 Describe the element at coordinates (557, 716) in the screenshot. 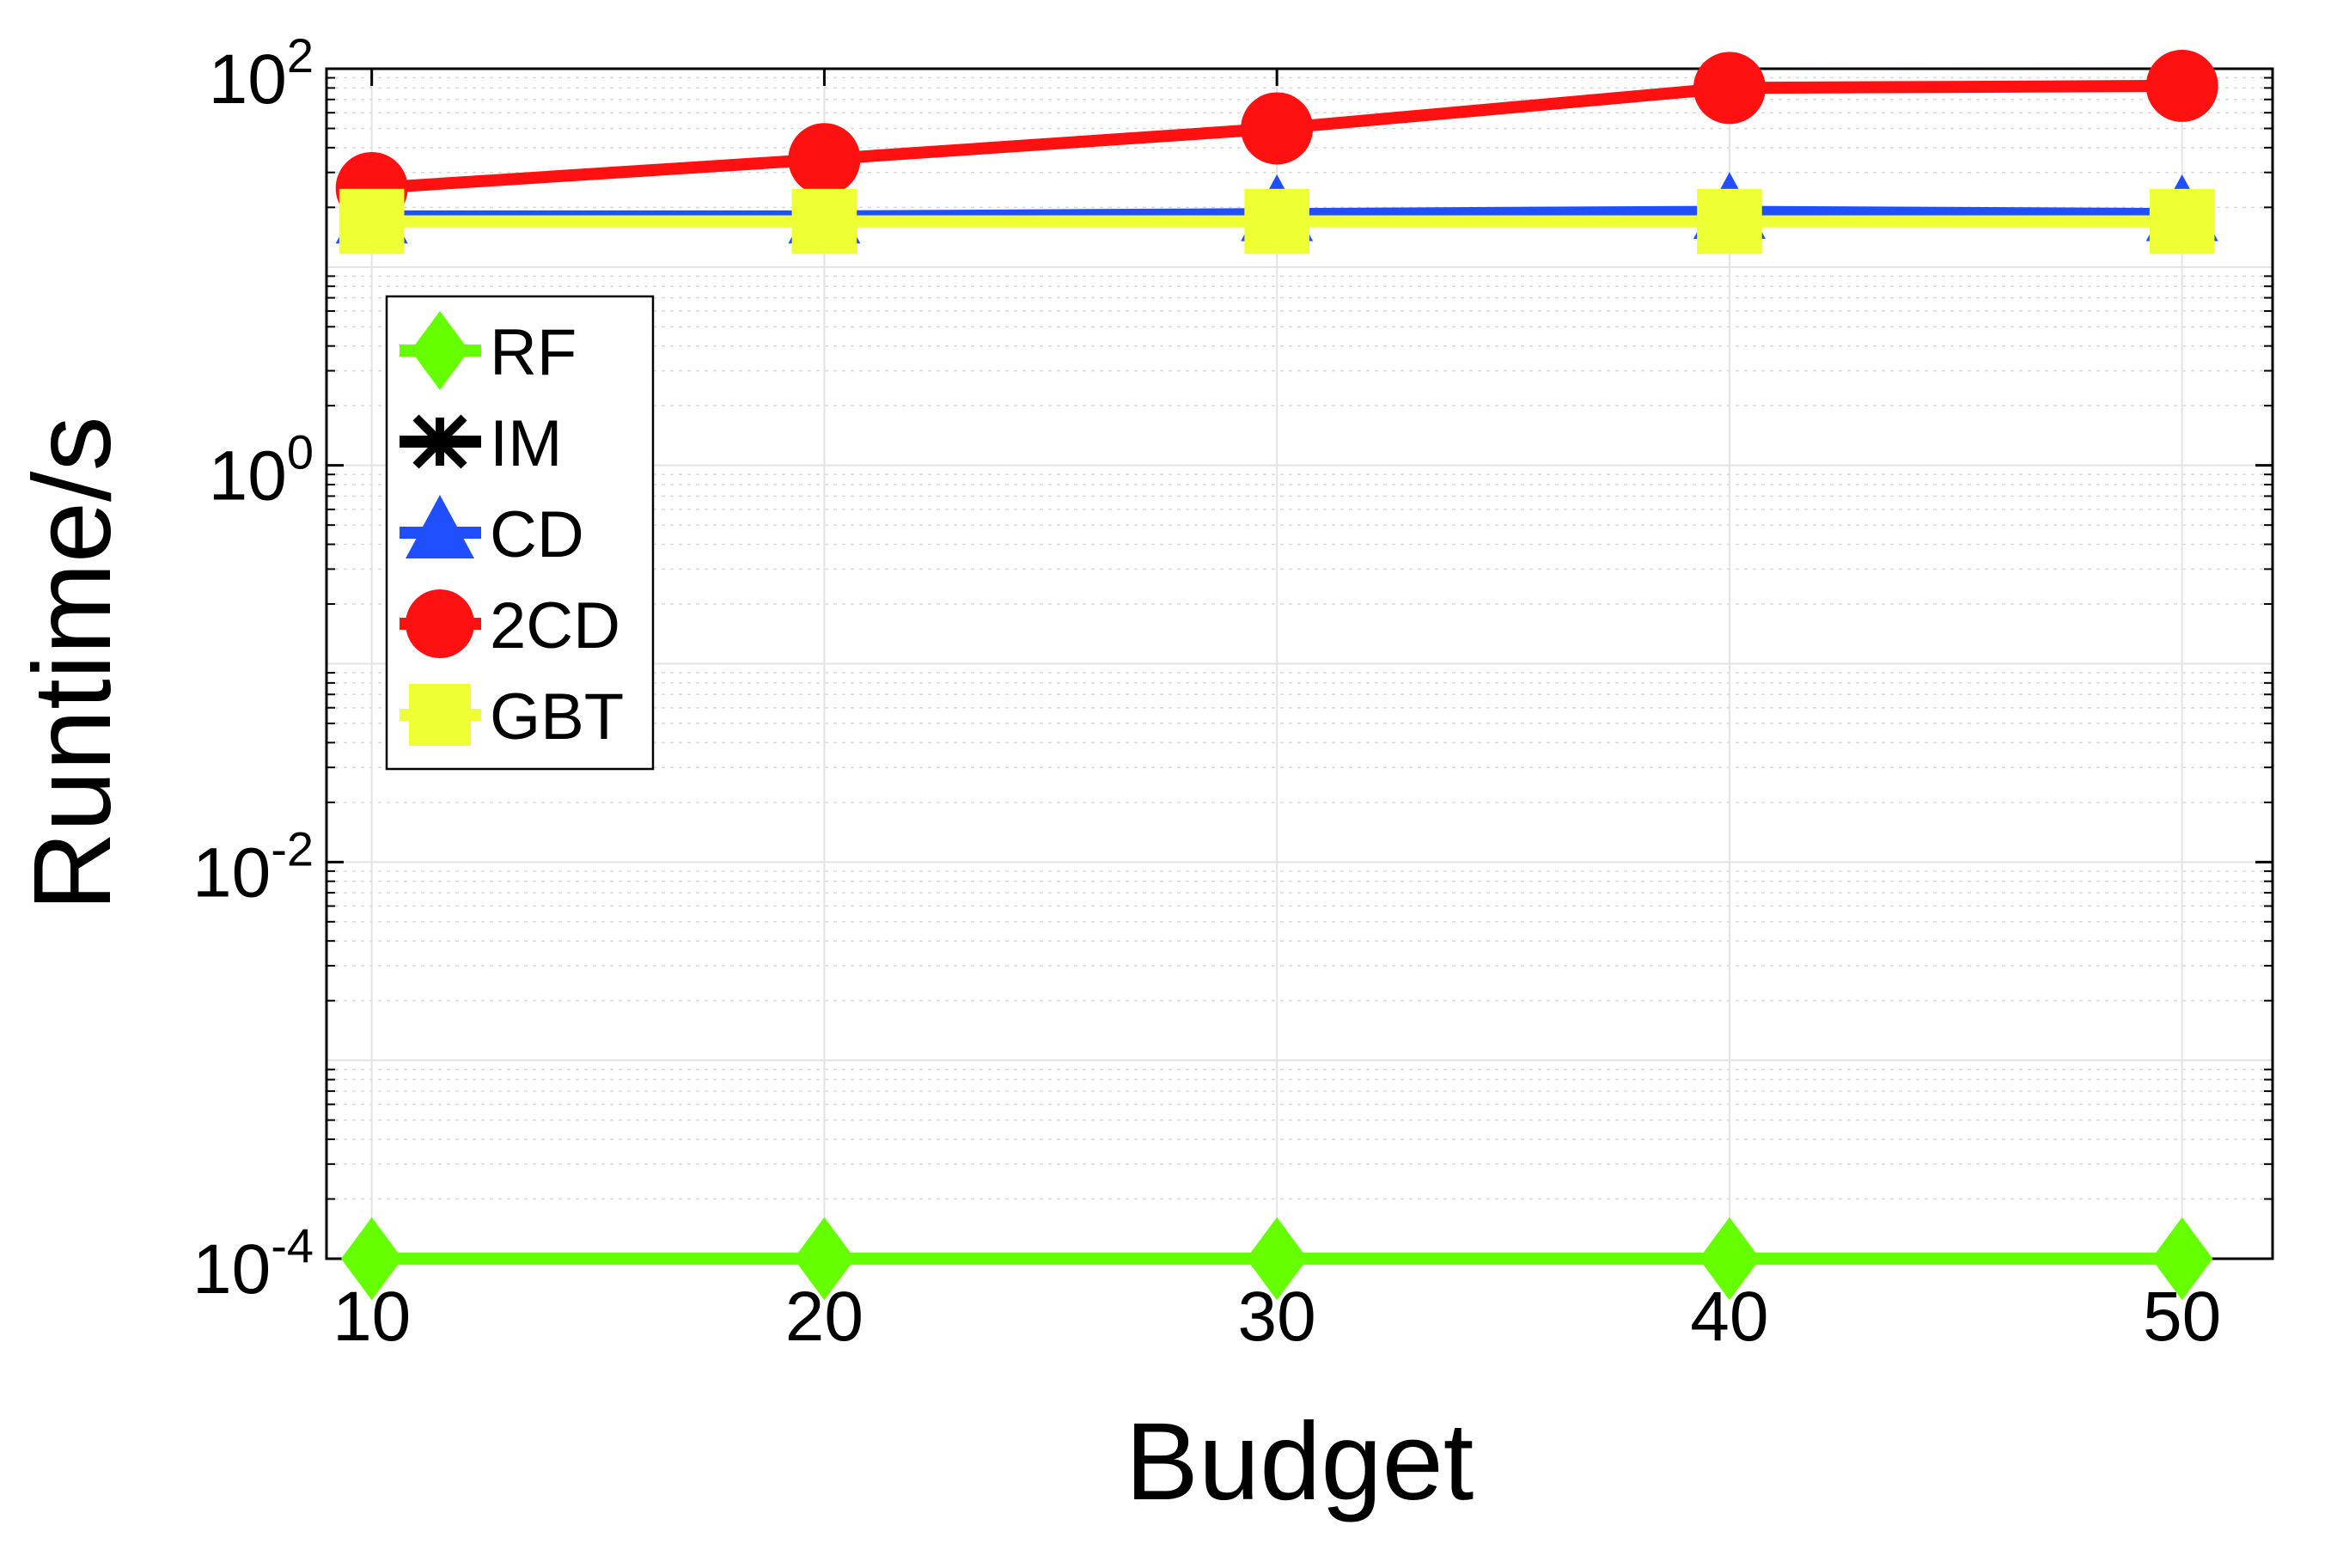

I see `legend-label: GBT` at that location.